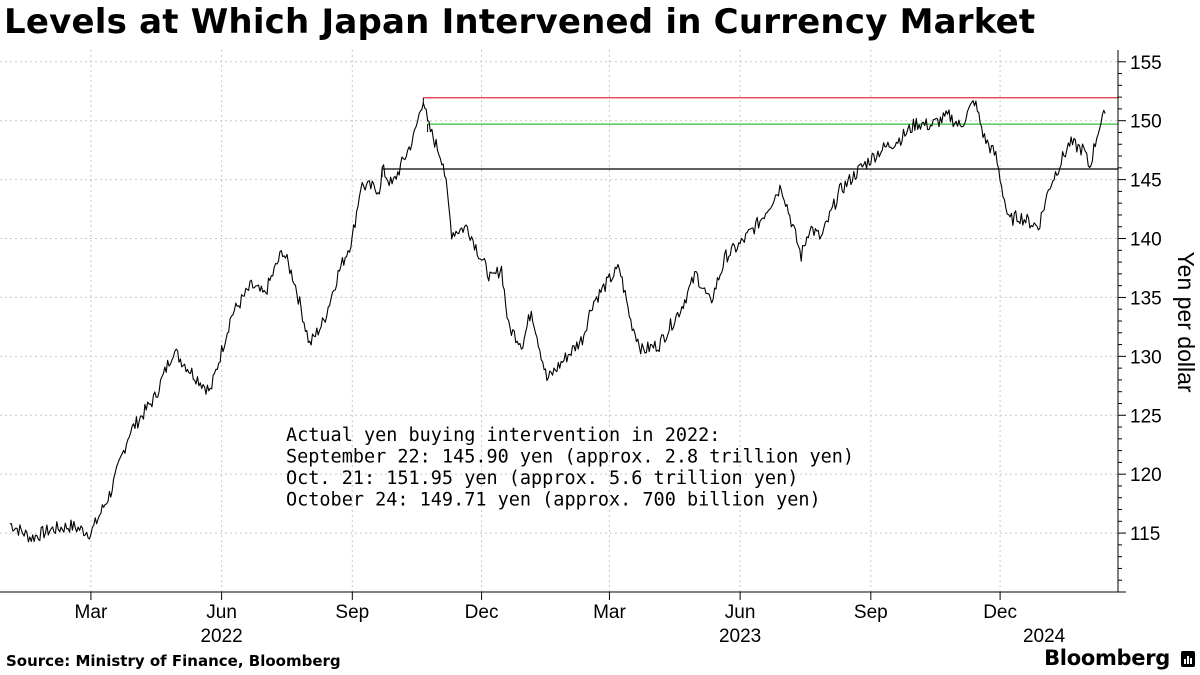 The height and width of the screenshot is (675, 1200). I want to click on y-tick-label-125: 125, so click(1146, 416).